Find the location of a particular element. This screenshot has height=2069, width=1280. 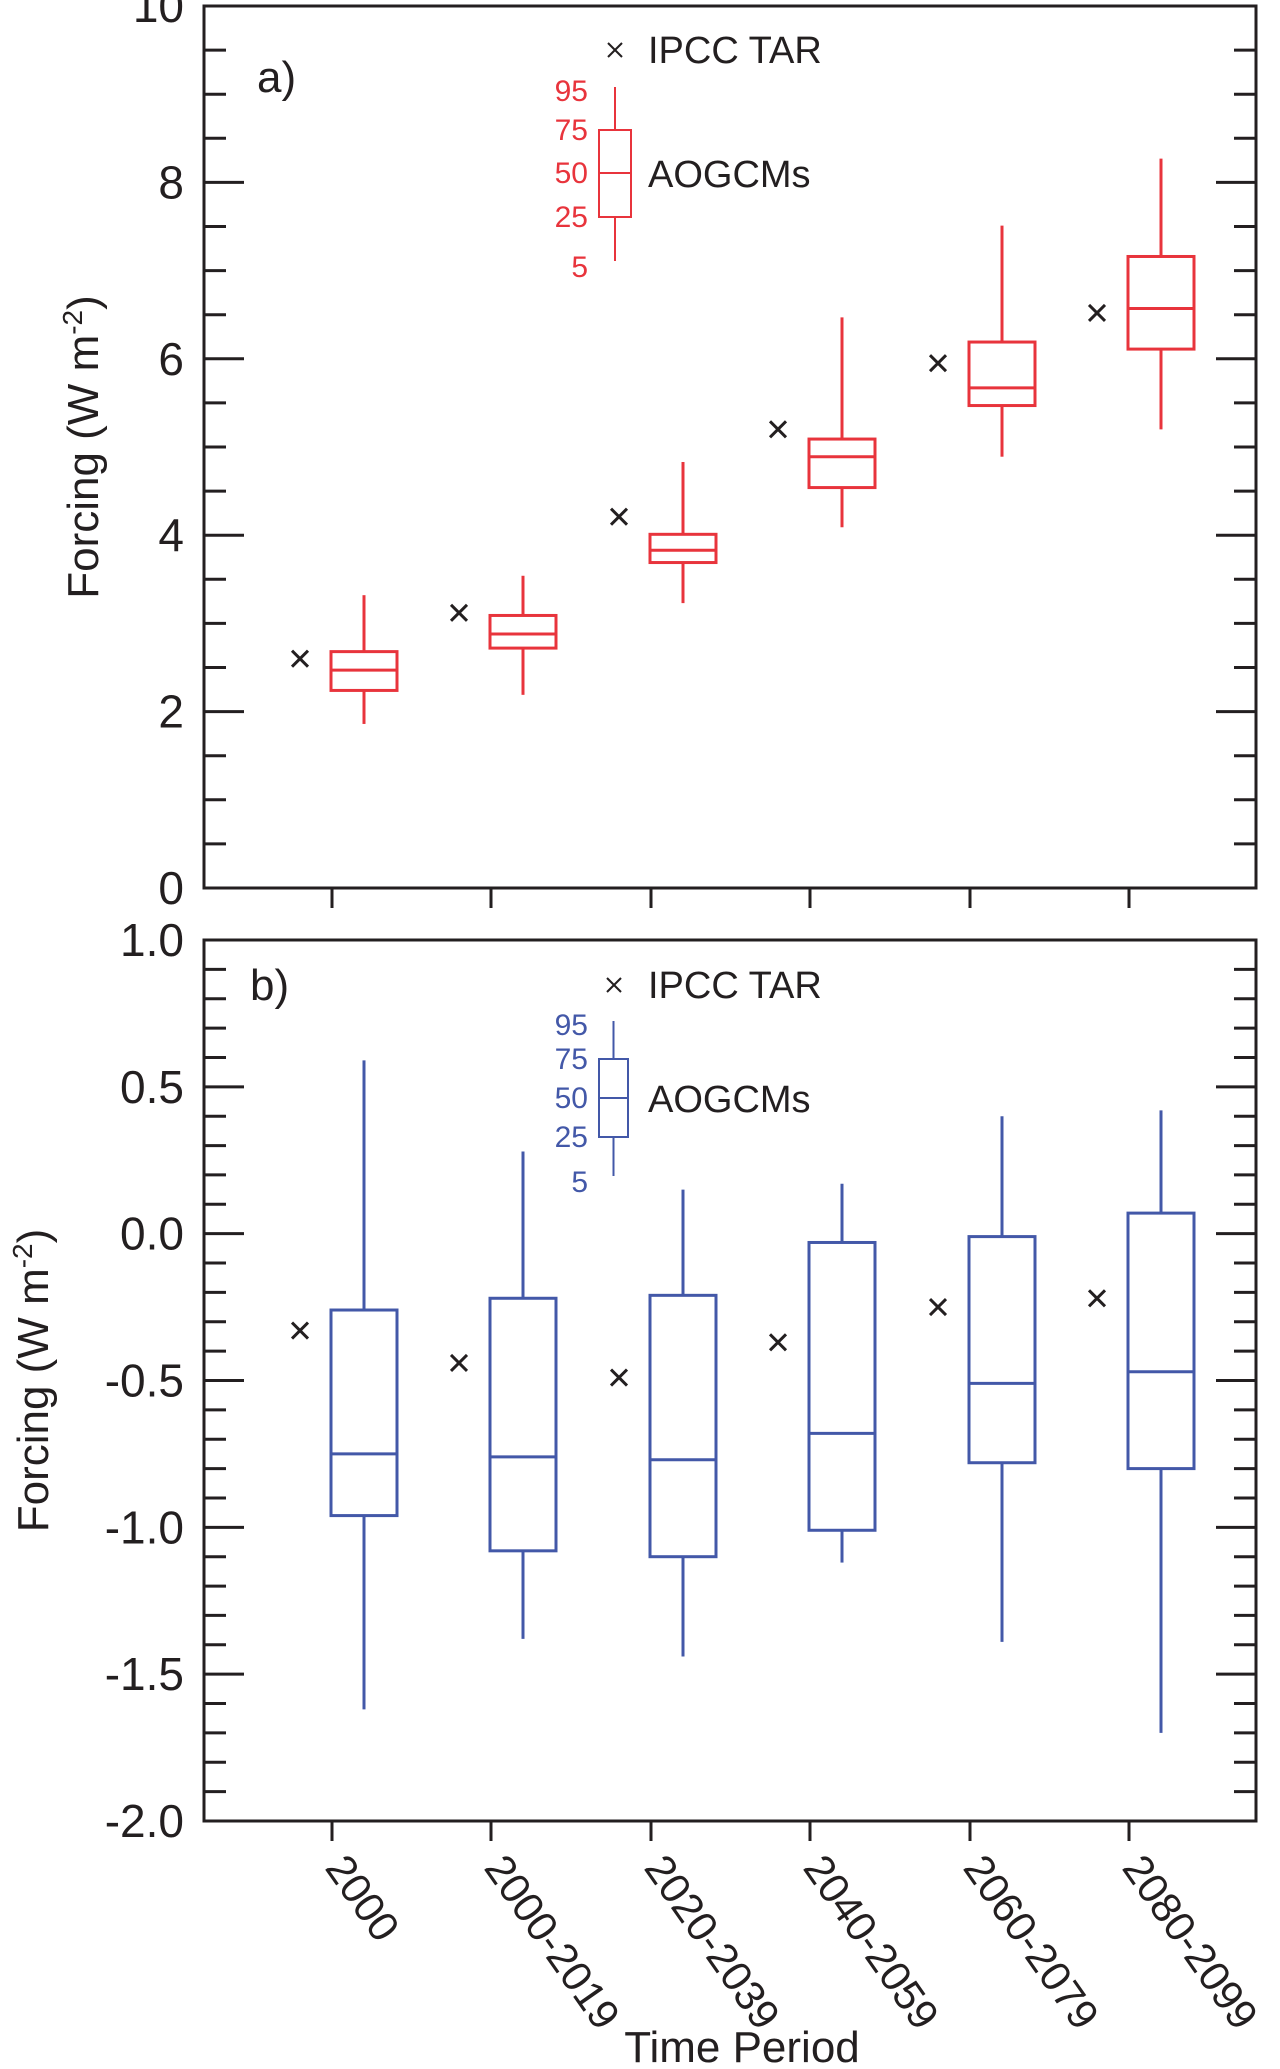

y-tick-label: -1.0 is located at coordinates (144, 1527).